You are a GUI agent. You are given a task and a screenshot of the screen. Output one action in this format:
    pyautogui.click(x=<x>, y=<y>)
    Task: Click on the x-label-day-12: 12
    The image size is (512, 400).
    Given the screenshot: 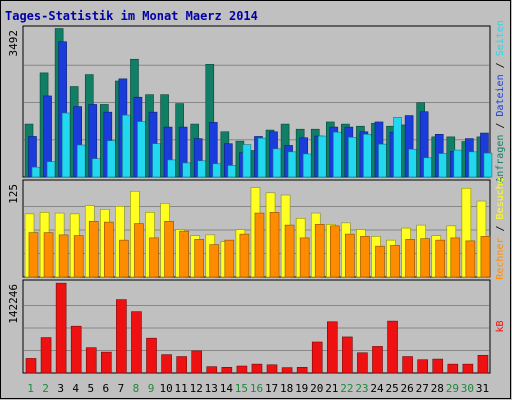 What is the action you would take?
    pyautogui.click(x=196, y=388)
    